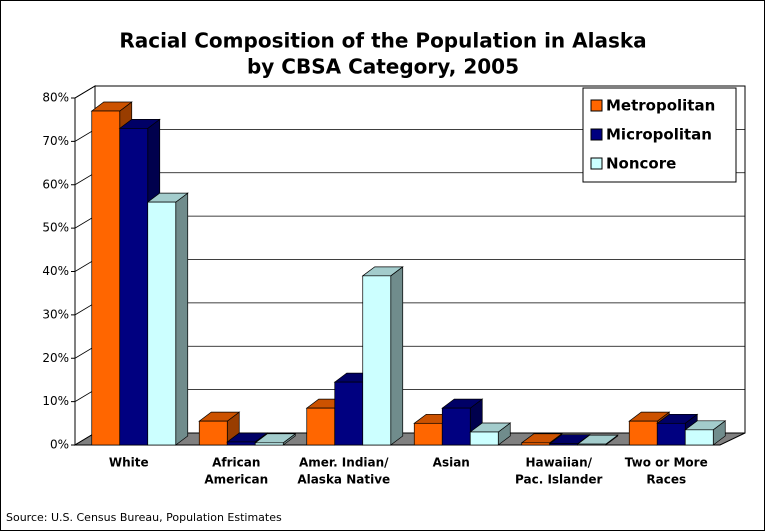 This screenshot has width=765, height=531. I want to click on legend-label: Noncore, so click(641, 164).